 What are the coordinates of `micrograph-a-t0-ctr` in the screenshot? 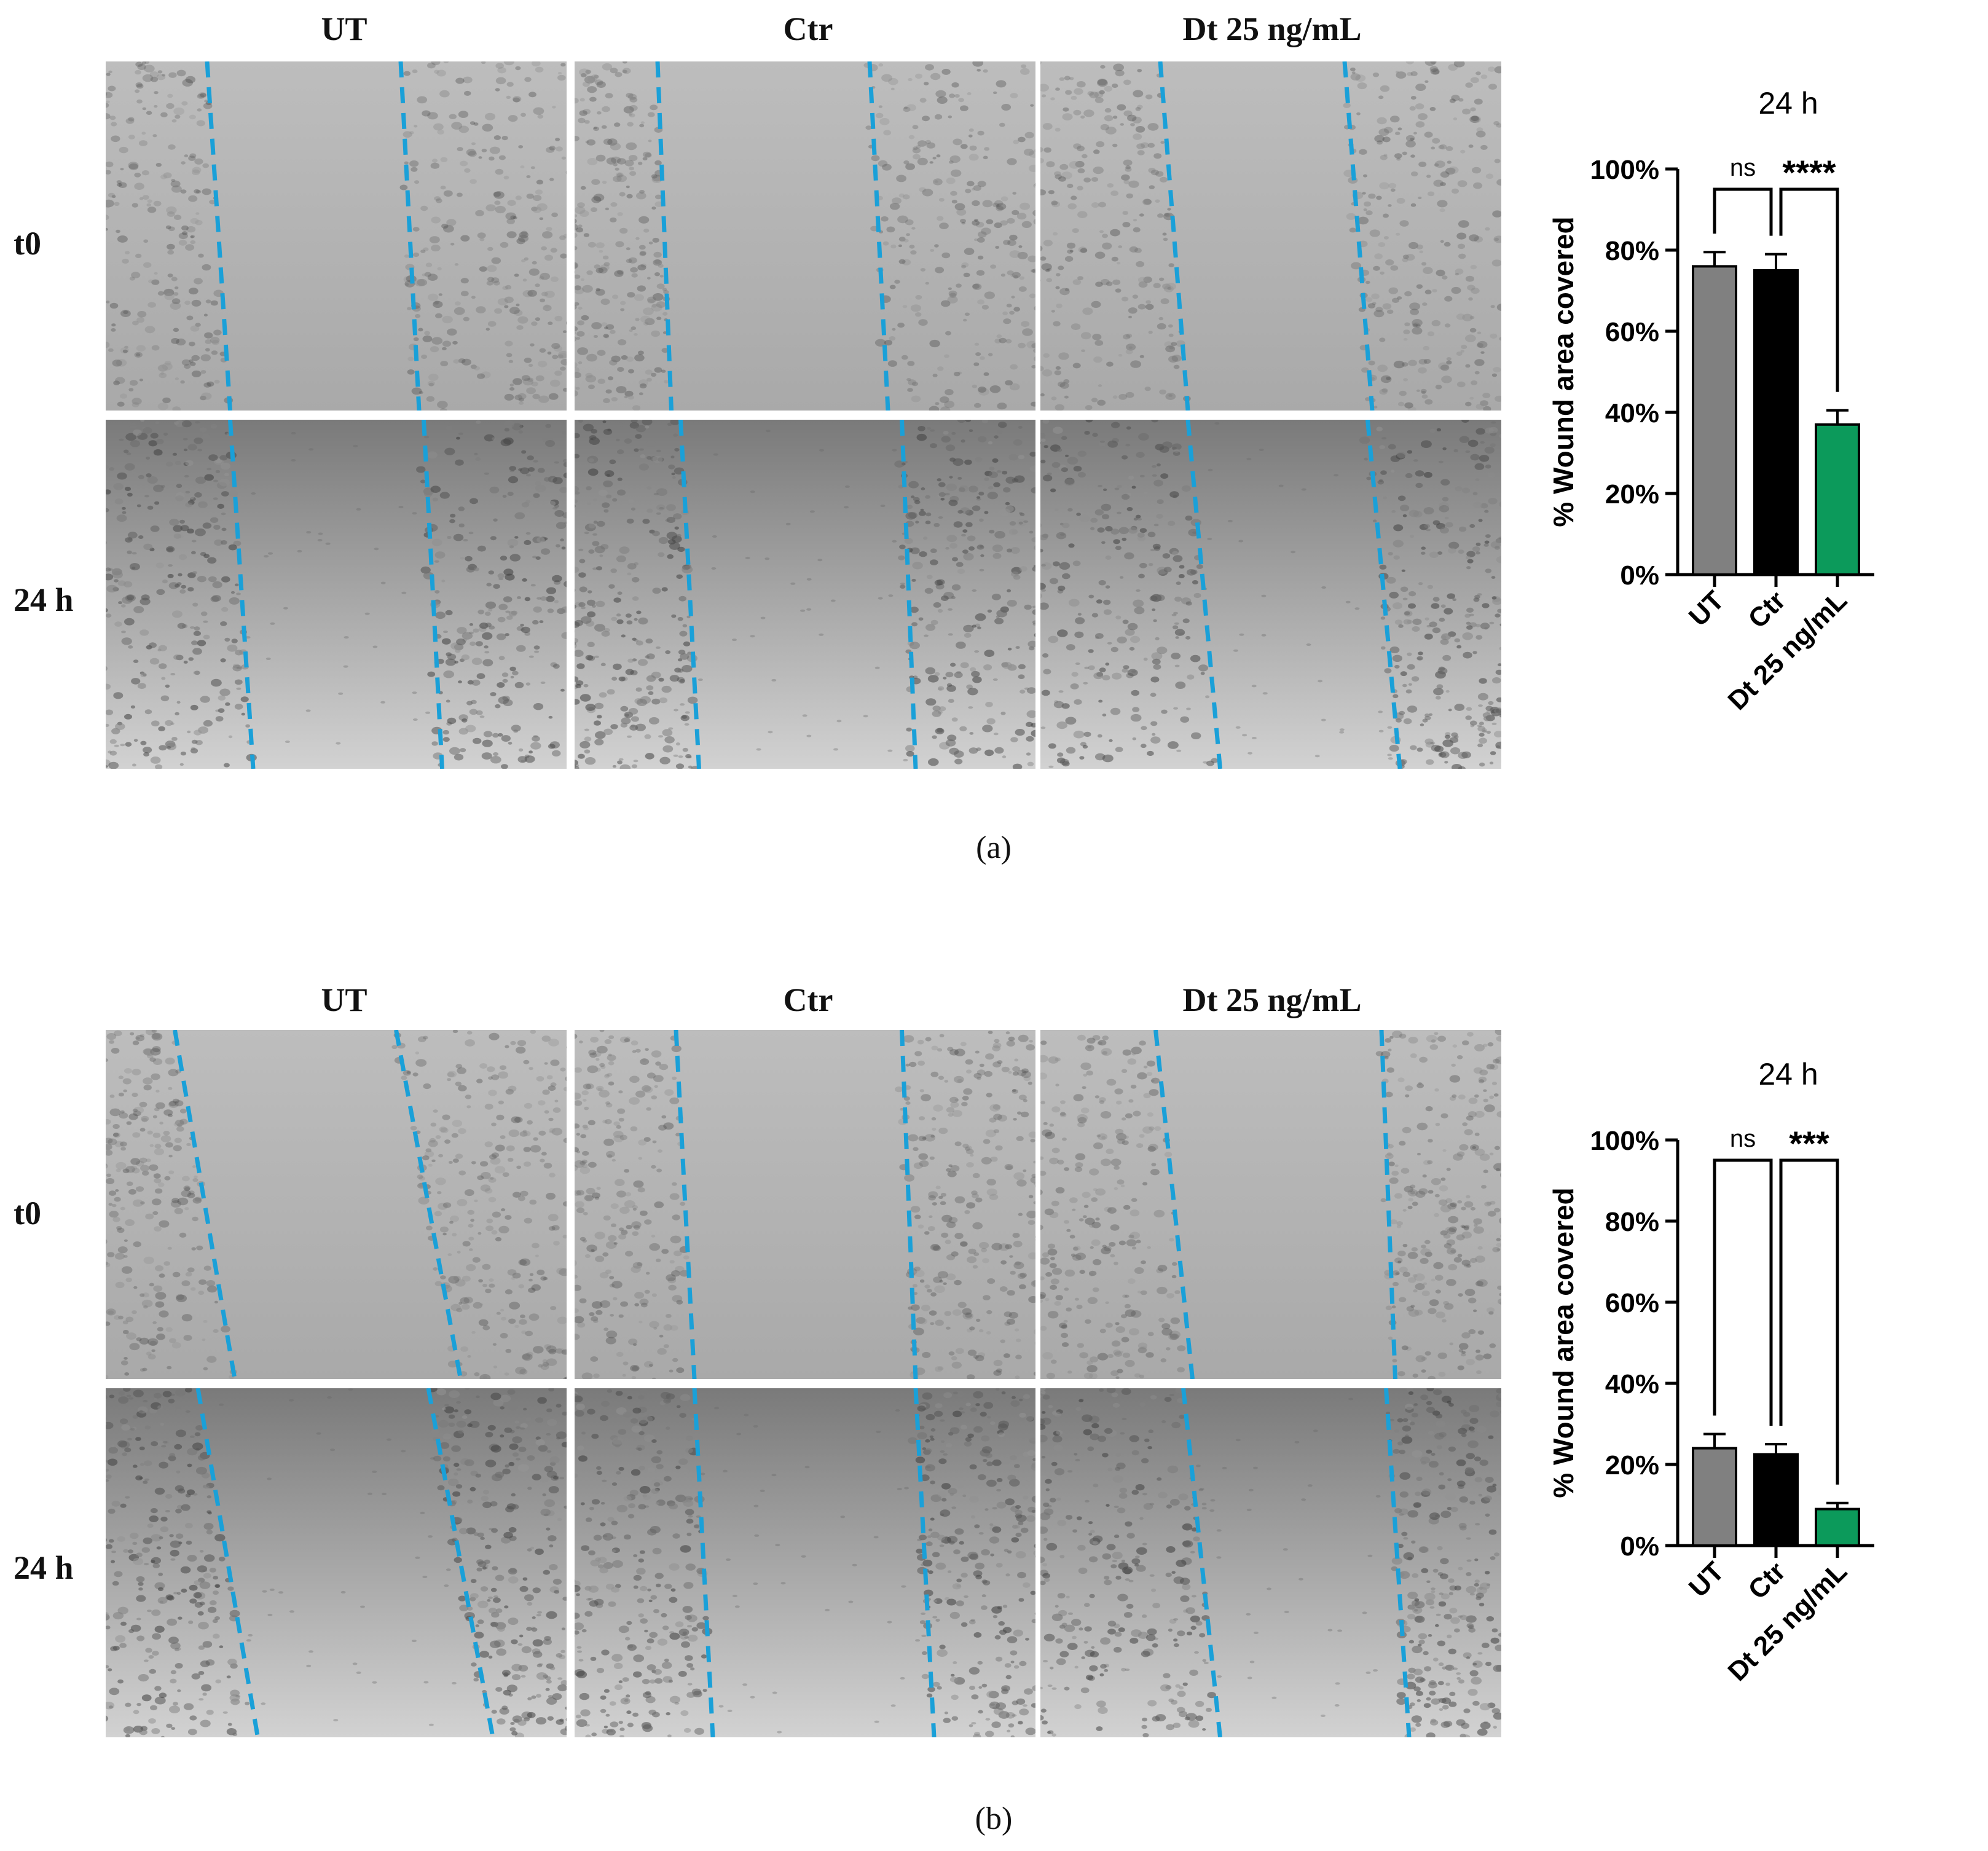 It's located at (805, 236).